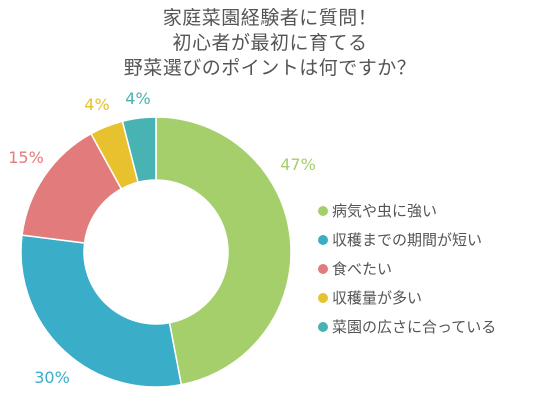 This screenshot has height=400, width=540. Describe the element at coordinates (52, 377) in the screenshot. I see `slice-label-1: 30%` at that location.